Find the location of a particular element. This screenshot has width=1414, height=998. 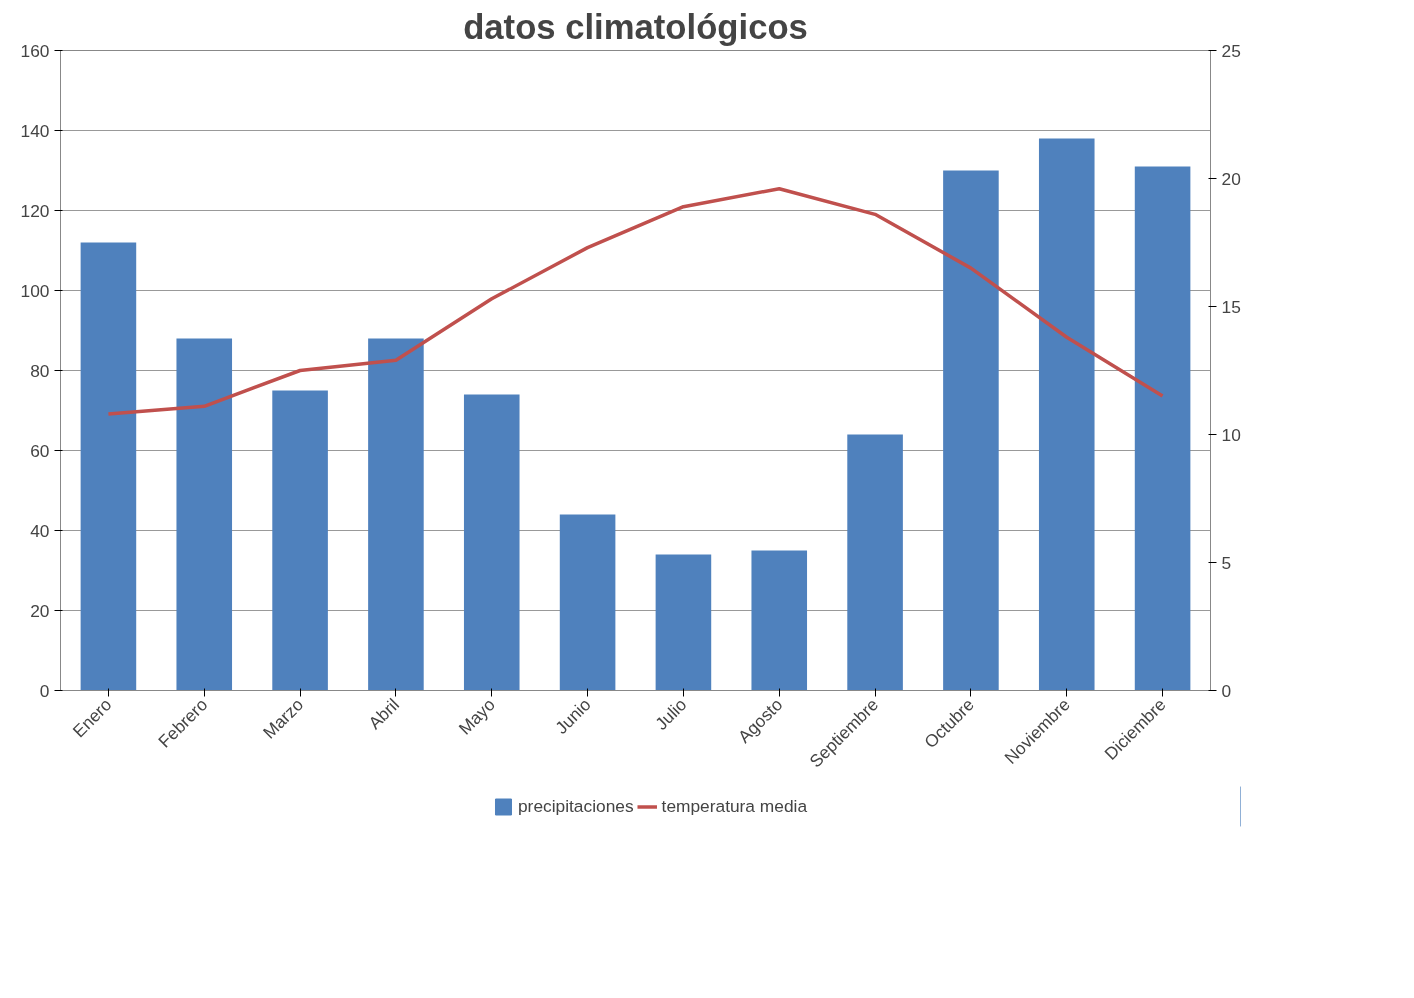

y-tick-label: 60 is located at coordinates (40, 450).